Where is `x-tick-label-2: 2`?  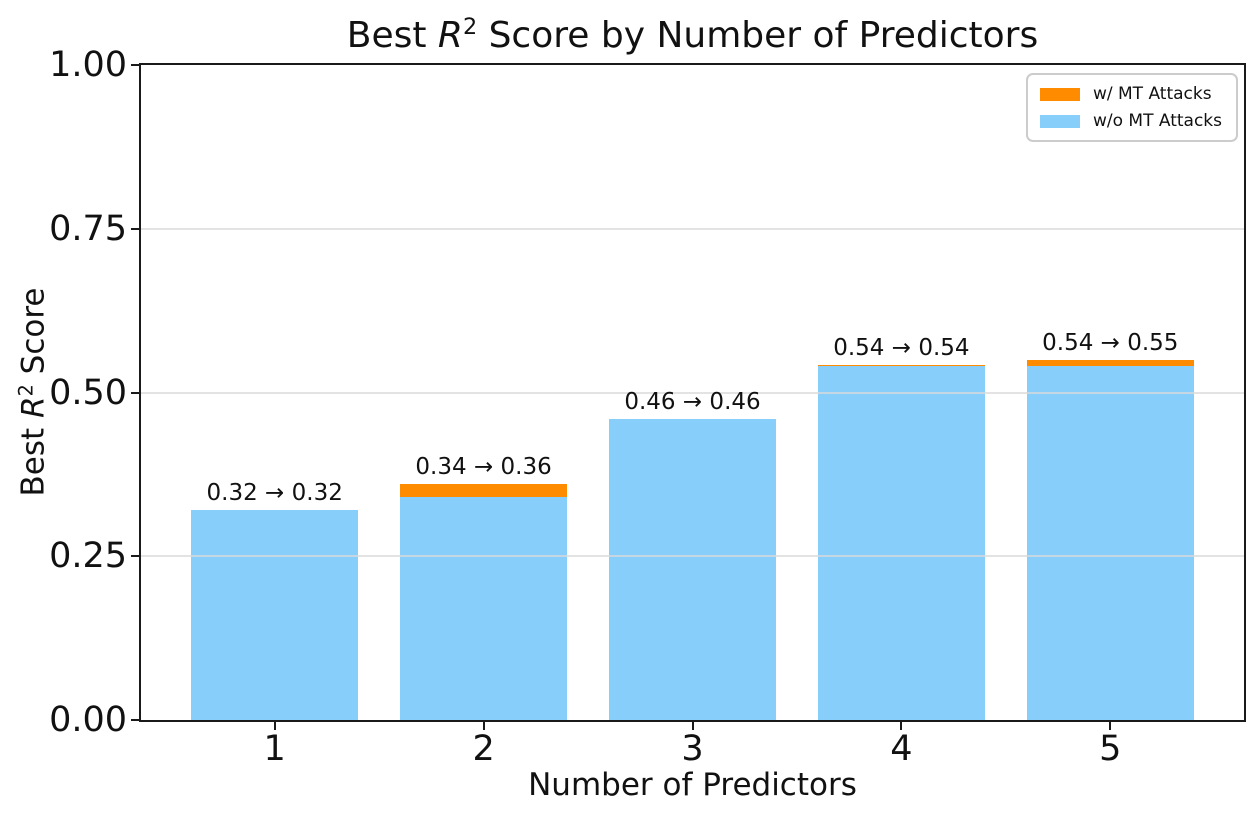
x-tick-label-2: 2 is located at coordinates (483, 749).